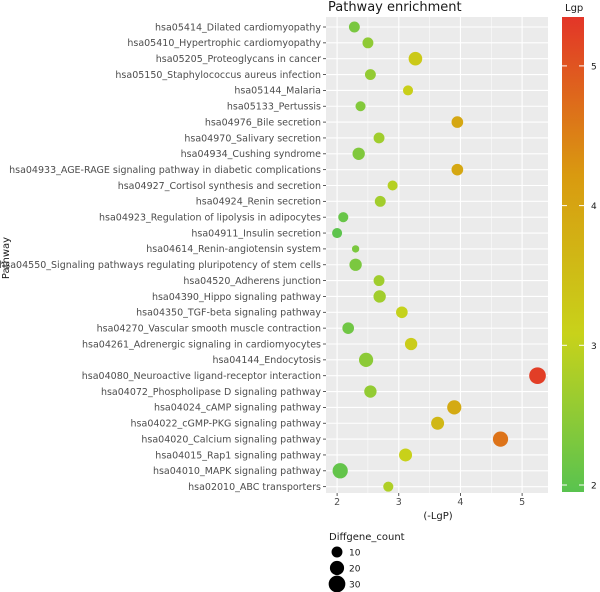 The image size is (600, 592). I want to click on y-tick-label: hsa02010_ABC transporters, so click(254, 487).